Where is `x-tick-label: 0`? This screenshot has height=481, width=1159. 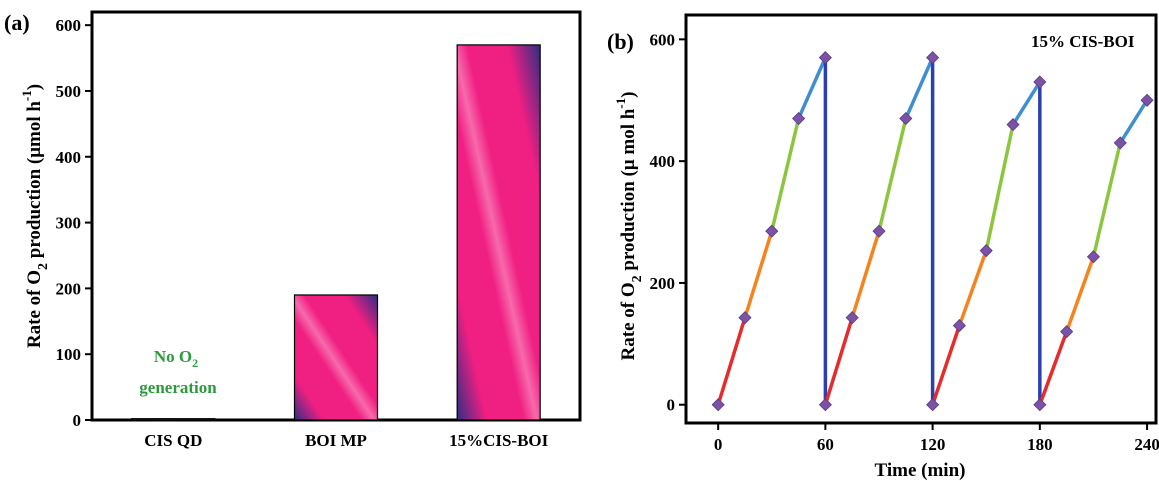 x-tick-label: 0 is located at coordinates (718, 444).